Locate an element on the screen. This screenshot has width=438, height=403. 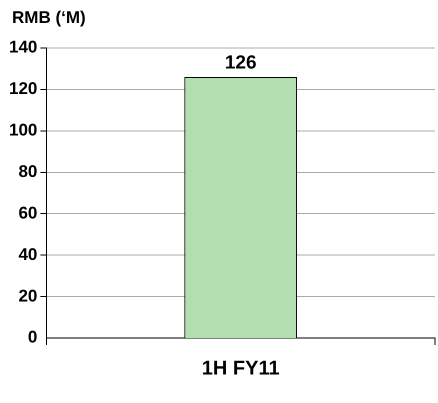
y-tick-label: 60 is located at coordinates (28, 212).